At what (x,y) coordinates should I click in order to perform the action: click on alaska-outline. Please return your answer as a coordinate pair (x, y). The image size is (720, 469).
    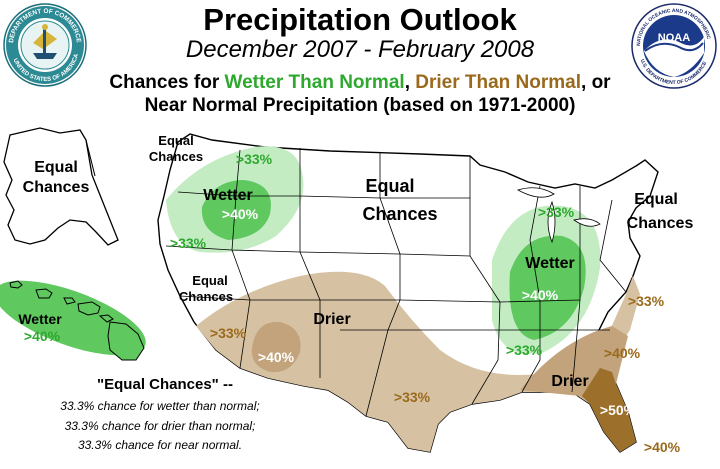
    Looking at the image, I should click on (61, 186).